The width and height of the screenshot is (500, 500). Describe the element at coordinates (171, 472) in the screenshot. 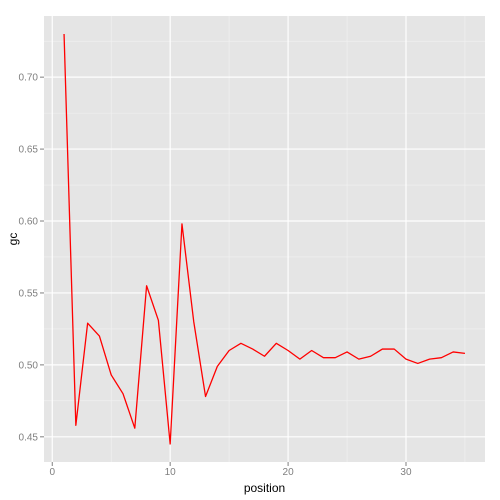

I see `x-tick-label: 10` at that location.